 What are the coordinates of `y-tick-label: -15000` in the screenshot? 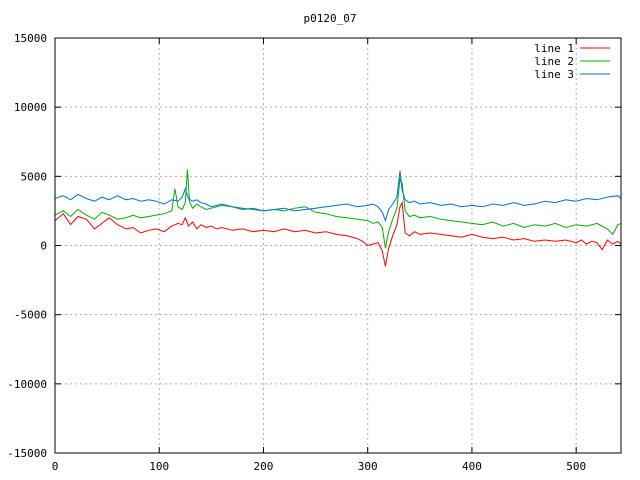 It's located at (27, 453).